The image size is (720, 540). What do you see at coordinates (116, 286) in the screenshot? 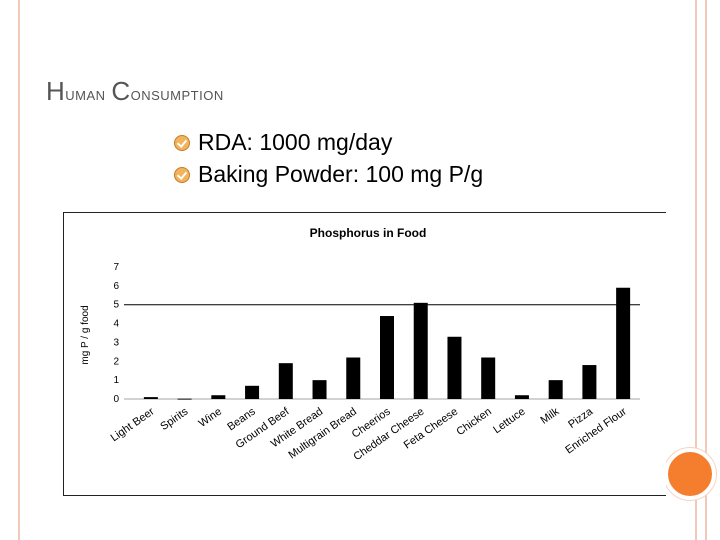
I see `y-tick-label: 6` at bounding box center [116, 286].